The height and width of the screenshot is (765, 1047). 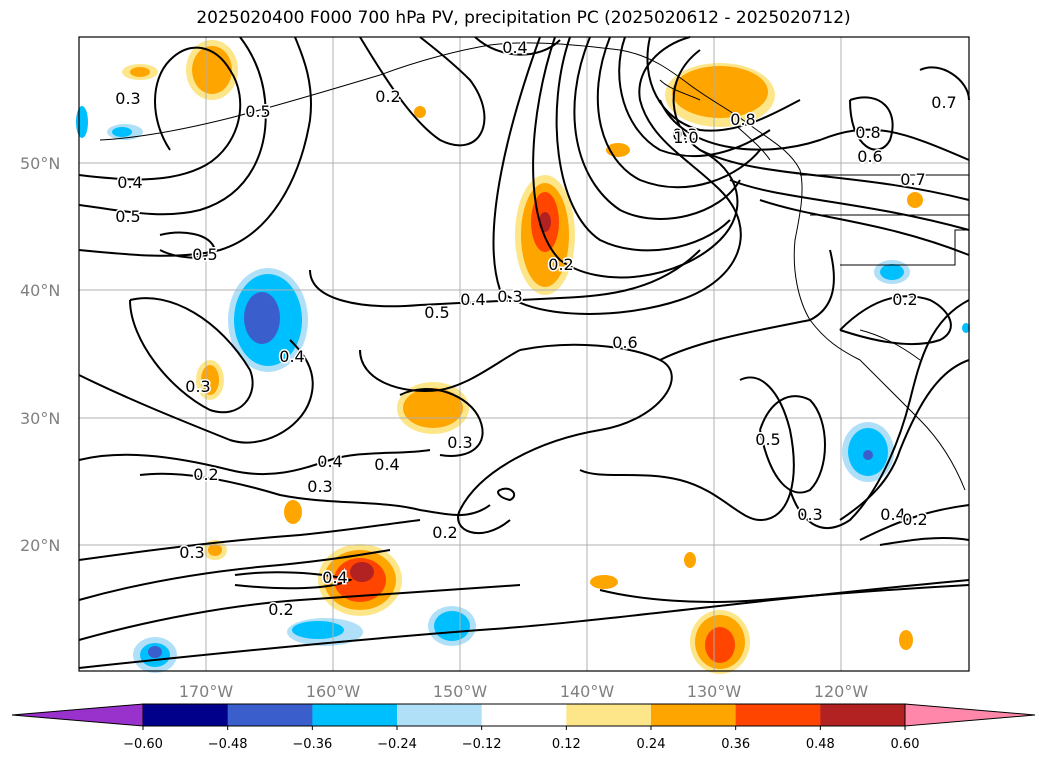 I want to click on lon-label: 140°W, so click(x=587, y=691).